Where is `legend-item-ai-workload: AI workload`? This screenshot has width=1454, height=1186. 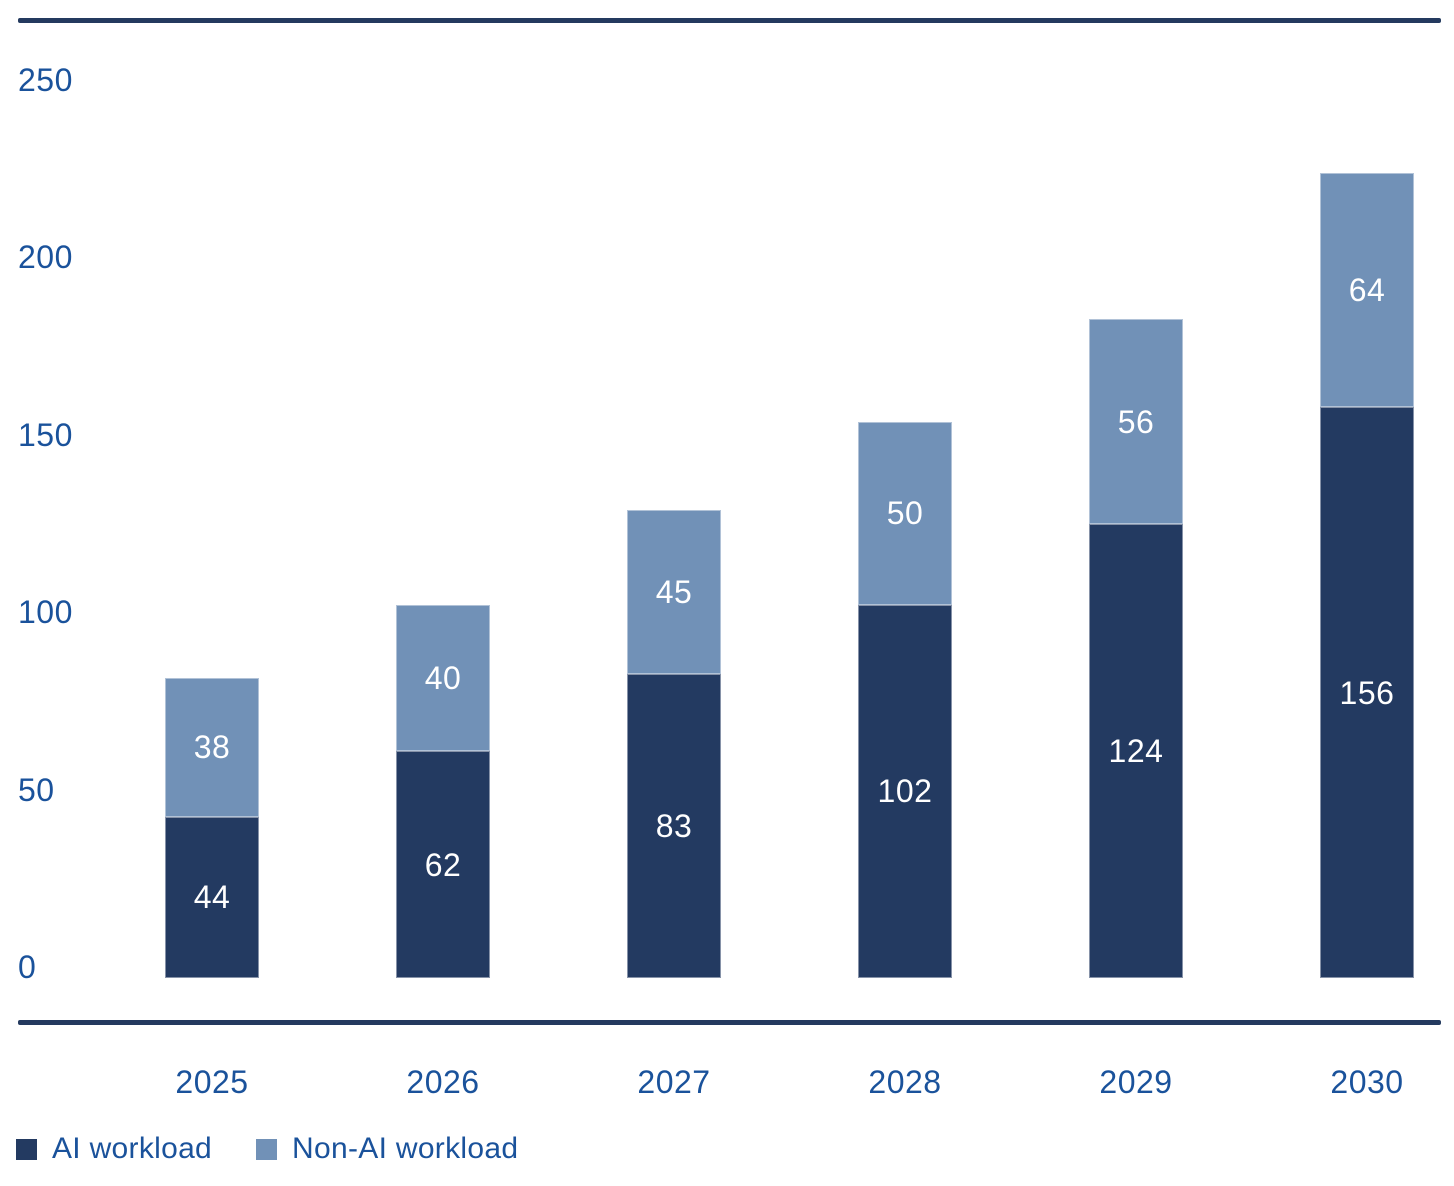 legend-item-ai-workload: AI workload is located at coordinates (114, 1149).